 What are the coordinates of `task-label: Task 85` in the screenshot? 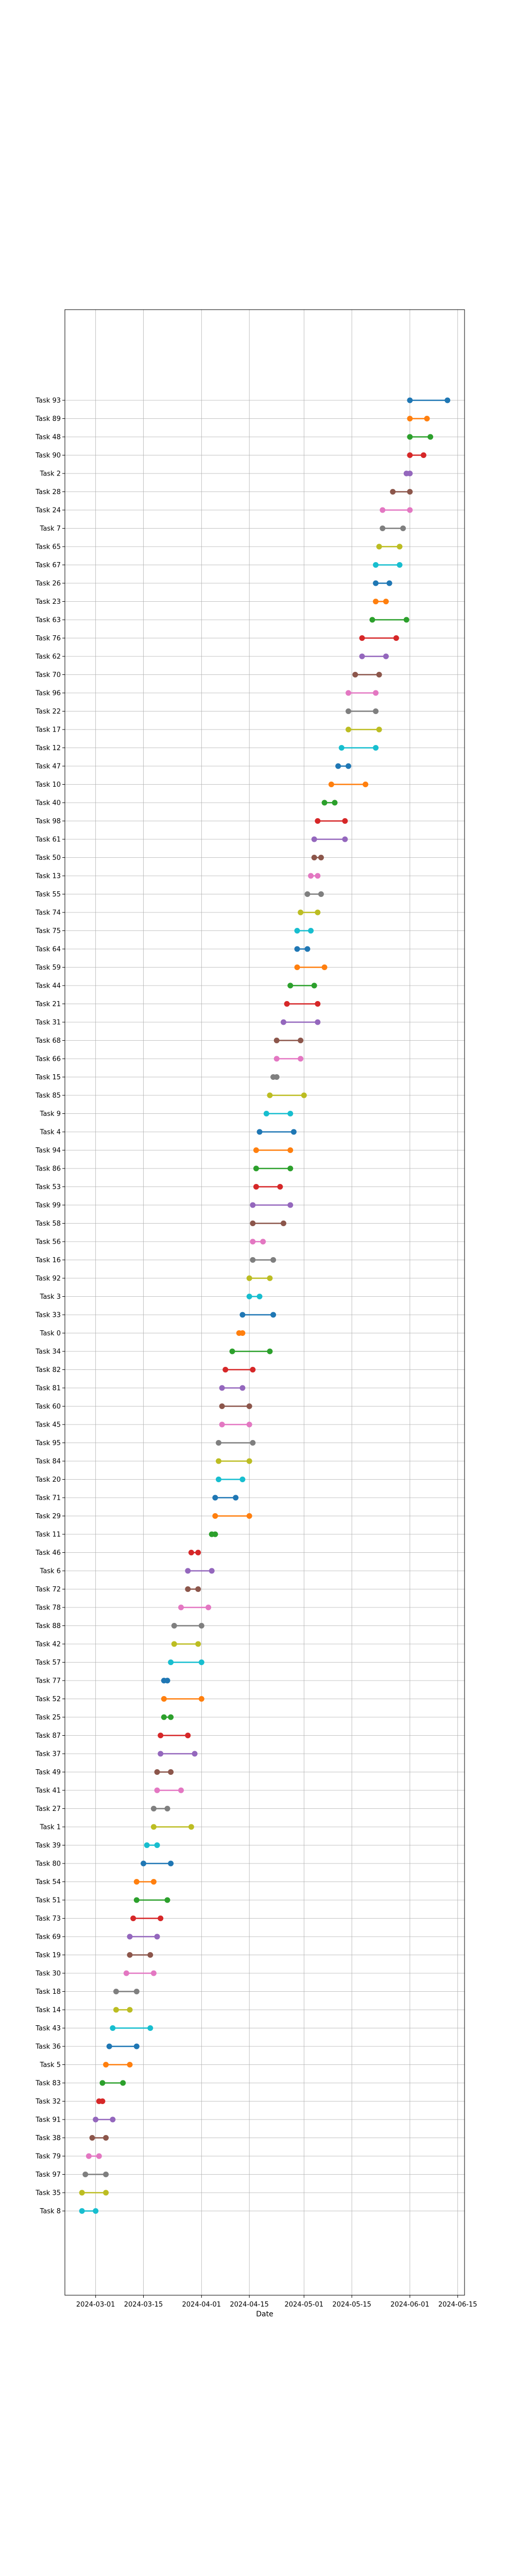 It's located at (48, 1096).